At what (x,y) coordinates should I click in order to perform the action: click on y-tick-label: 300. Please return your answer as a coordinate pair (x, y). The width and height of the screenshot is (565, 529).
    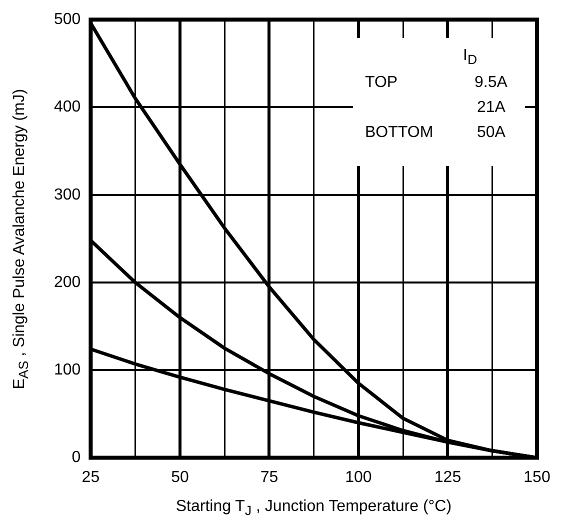
    Looking at the image, I should click on (67, 195).